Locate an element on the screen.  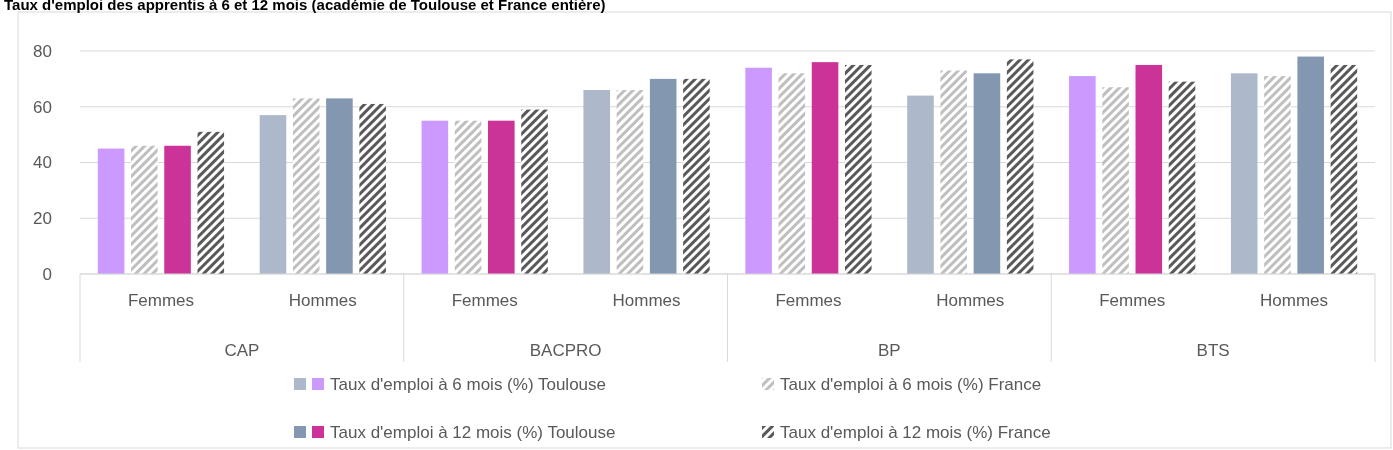
legend-label: Taux d'emploi à 6 mois (%) Toulouse is located at coordinates (468, 384).